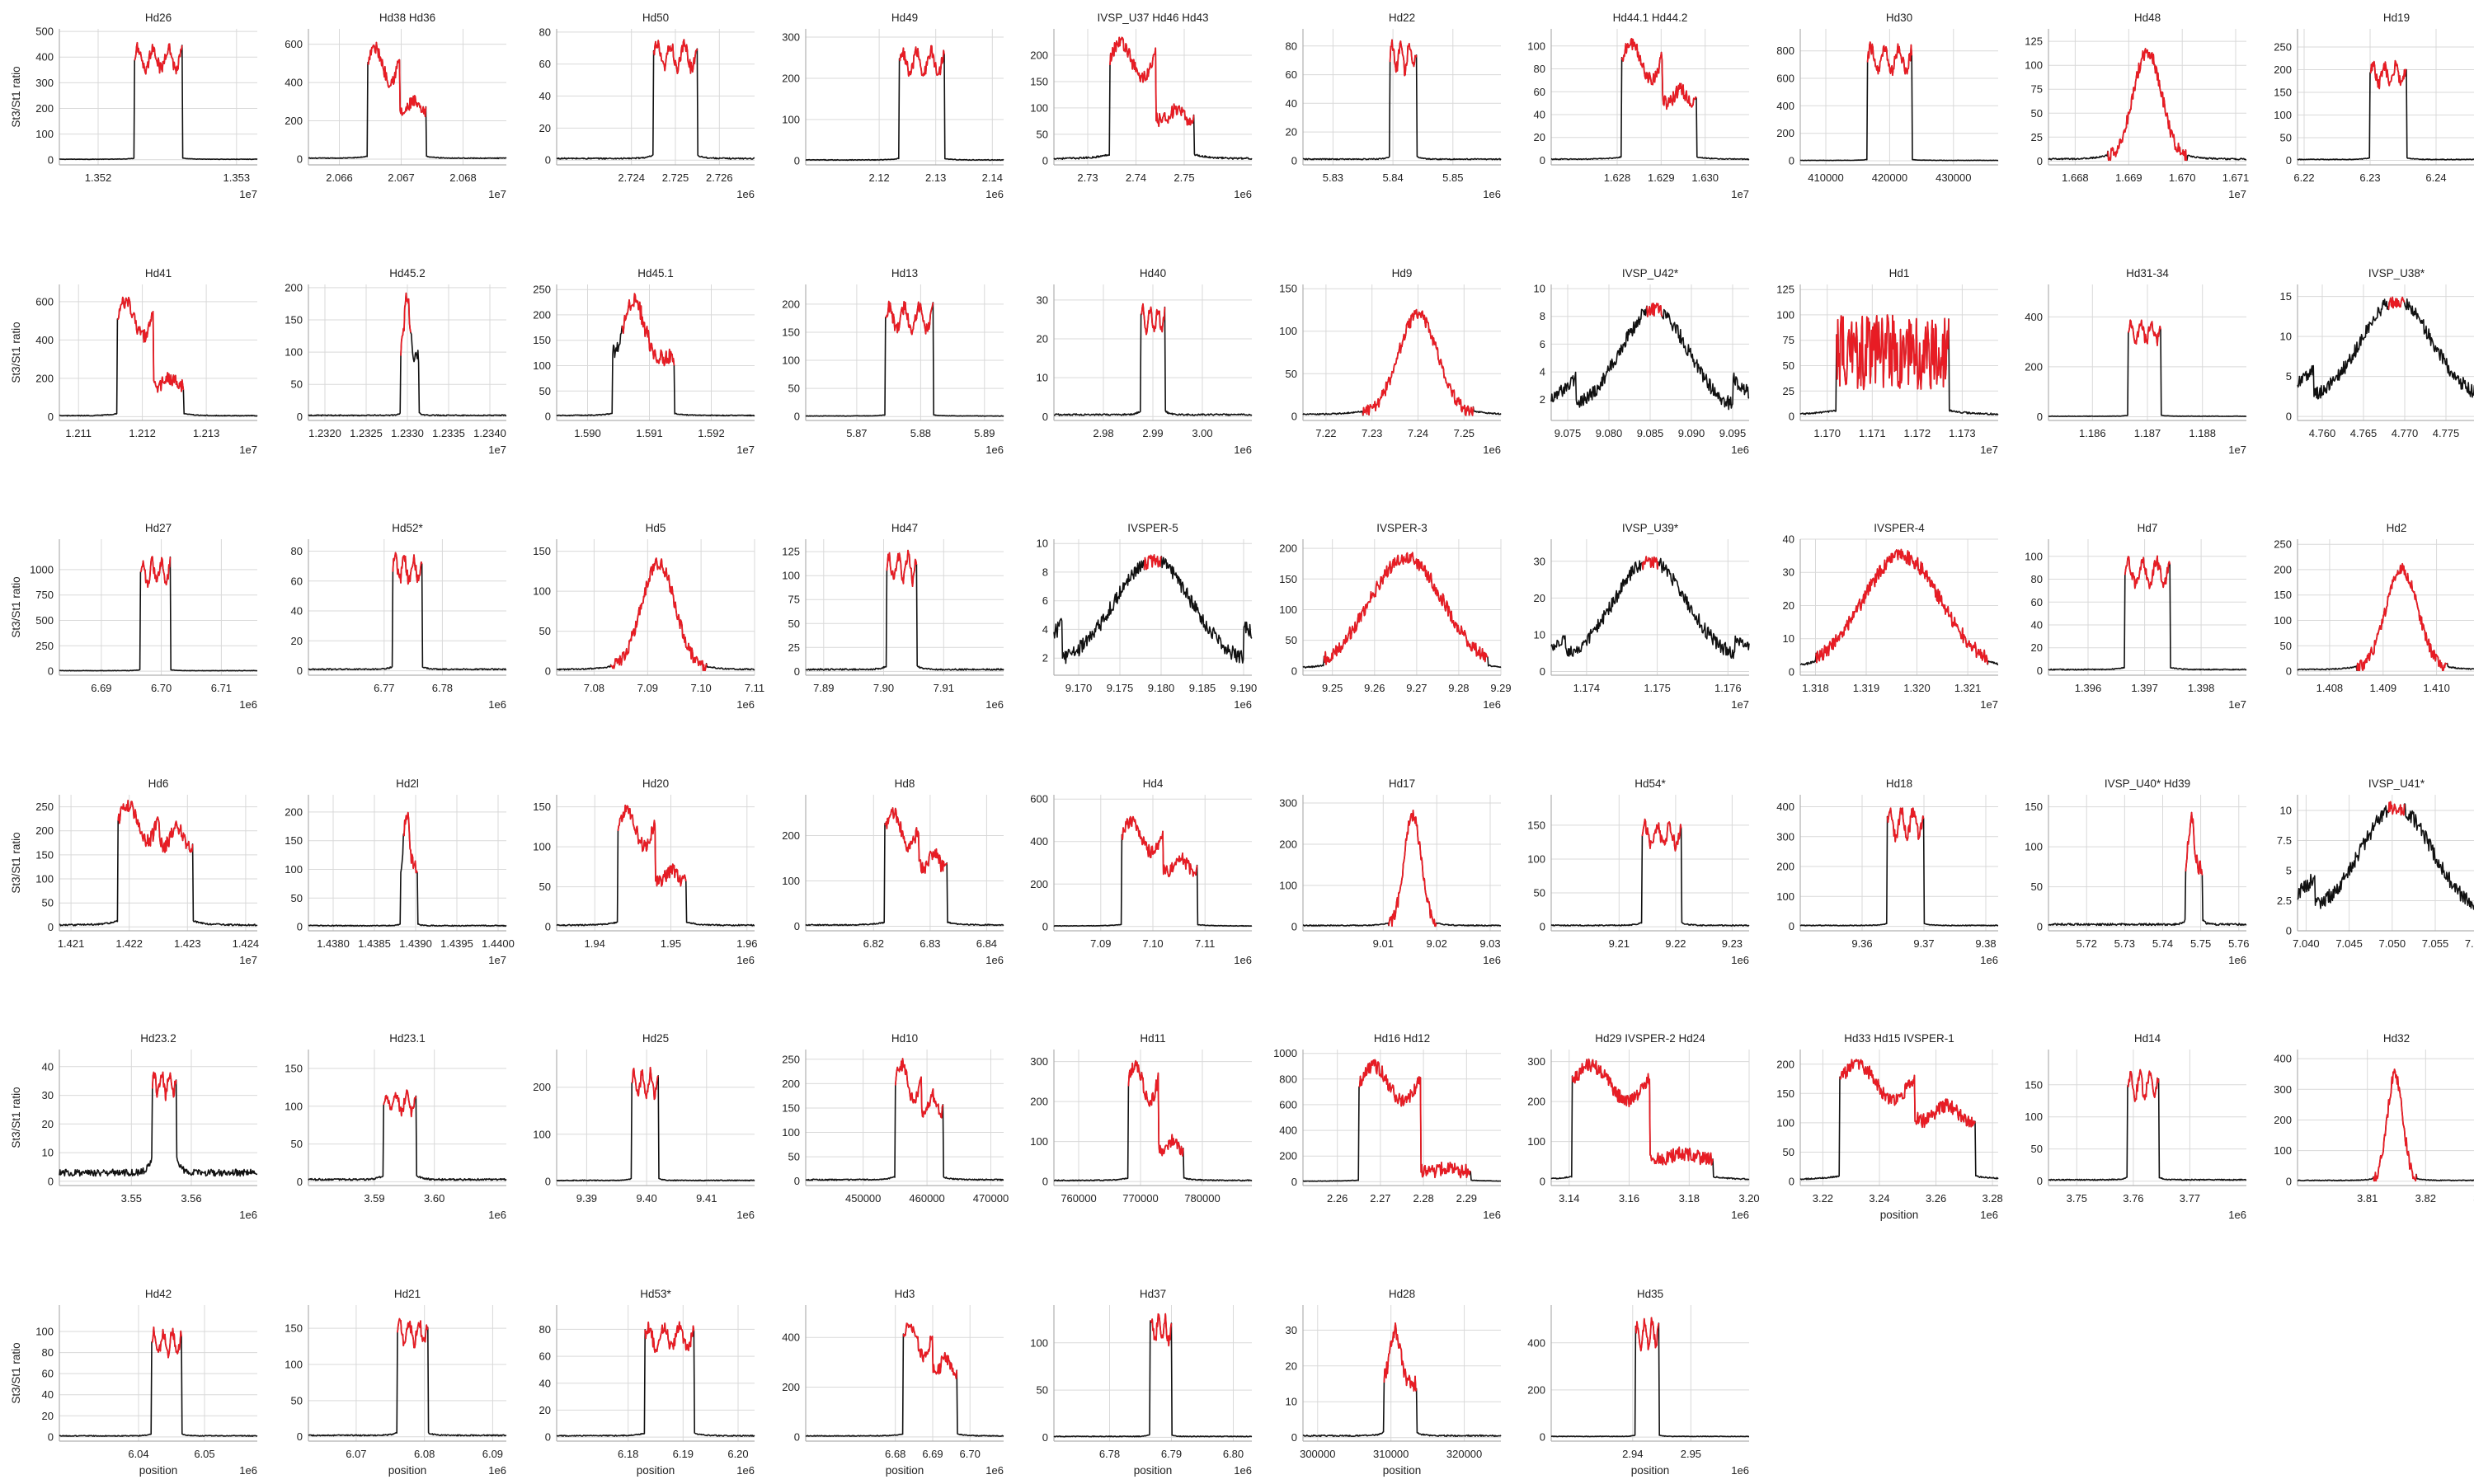 This screenshot has height=1484, width=2474. Describe the element at coordinates (2136, 1126) in the screenshot. I see `subplot: 0 50 100 150 3.75 3.76 3.77 Hd14 1e6` at that location.